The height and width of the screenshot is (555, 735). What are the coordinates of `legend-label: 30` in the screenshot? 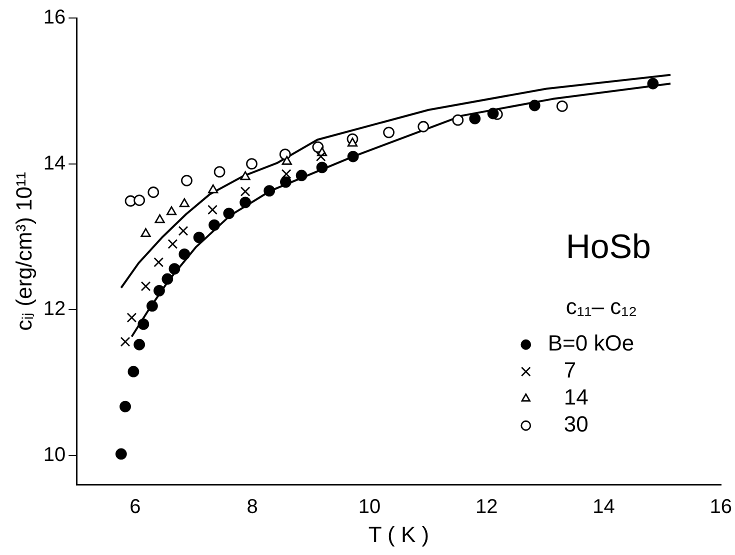 It's located at (576, 424).